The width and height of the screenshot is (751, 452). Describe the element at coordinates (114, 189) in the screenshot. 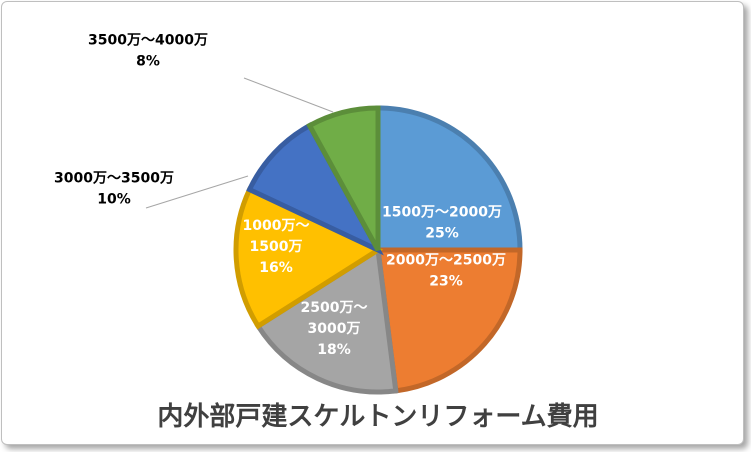

I see `slice-label: 3000万～3500万 10%` at that location.